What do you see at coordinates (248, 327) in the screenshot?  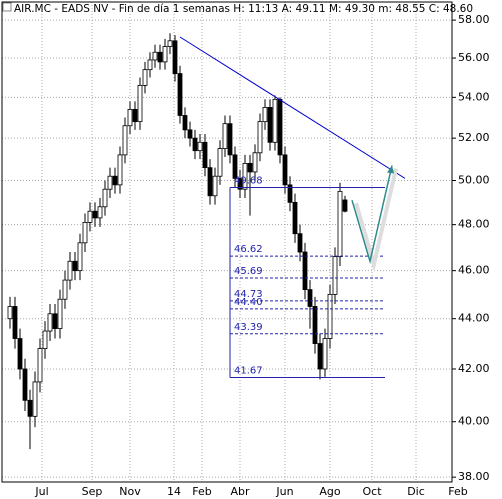 I see `level-label: 43.39` at bounding box center [248, 327].